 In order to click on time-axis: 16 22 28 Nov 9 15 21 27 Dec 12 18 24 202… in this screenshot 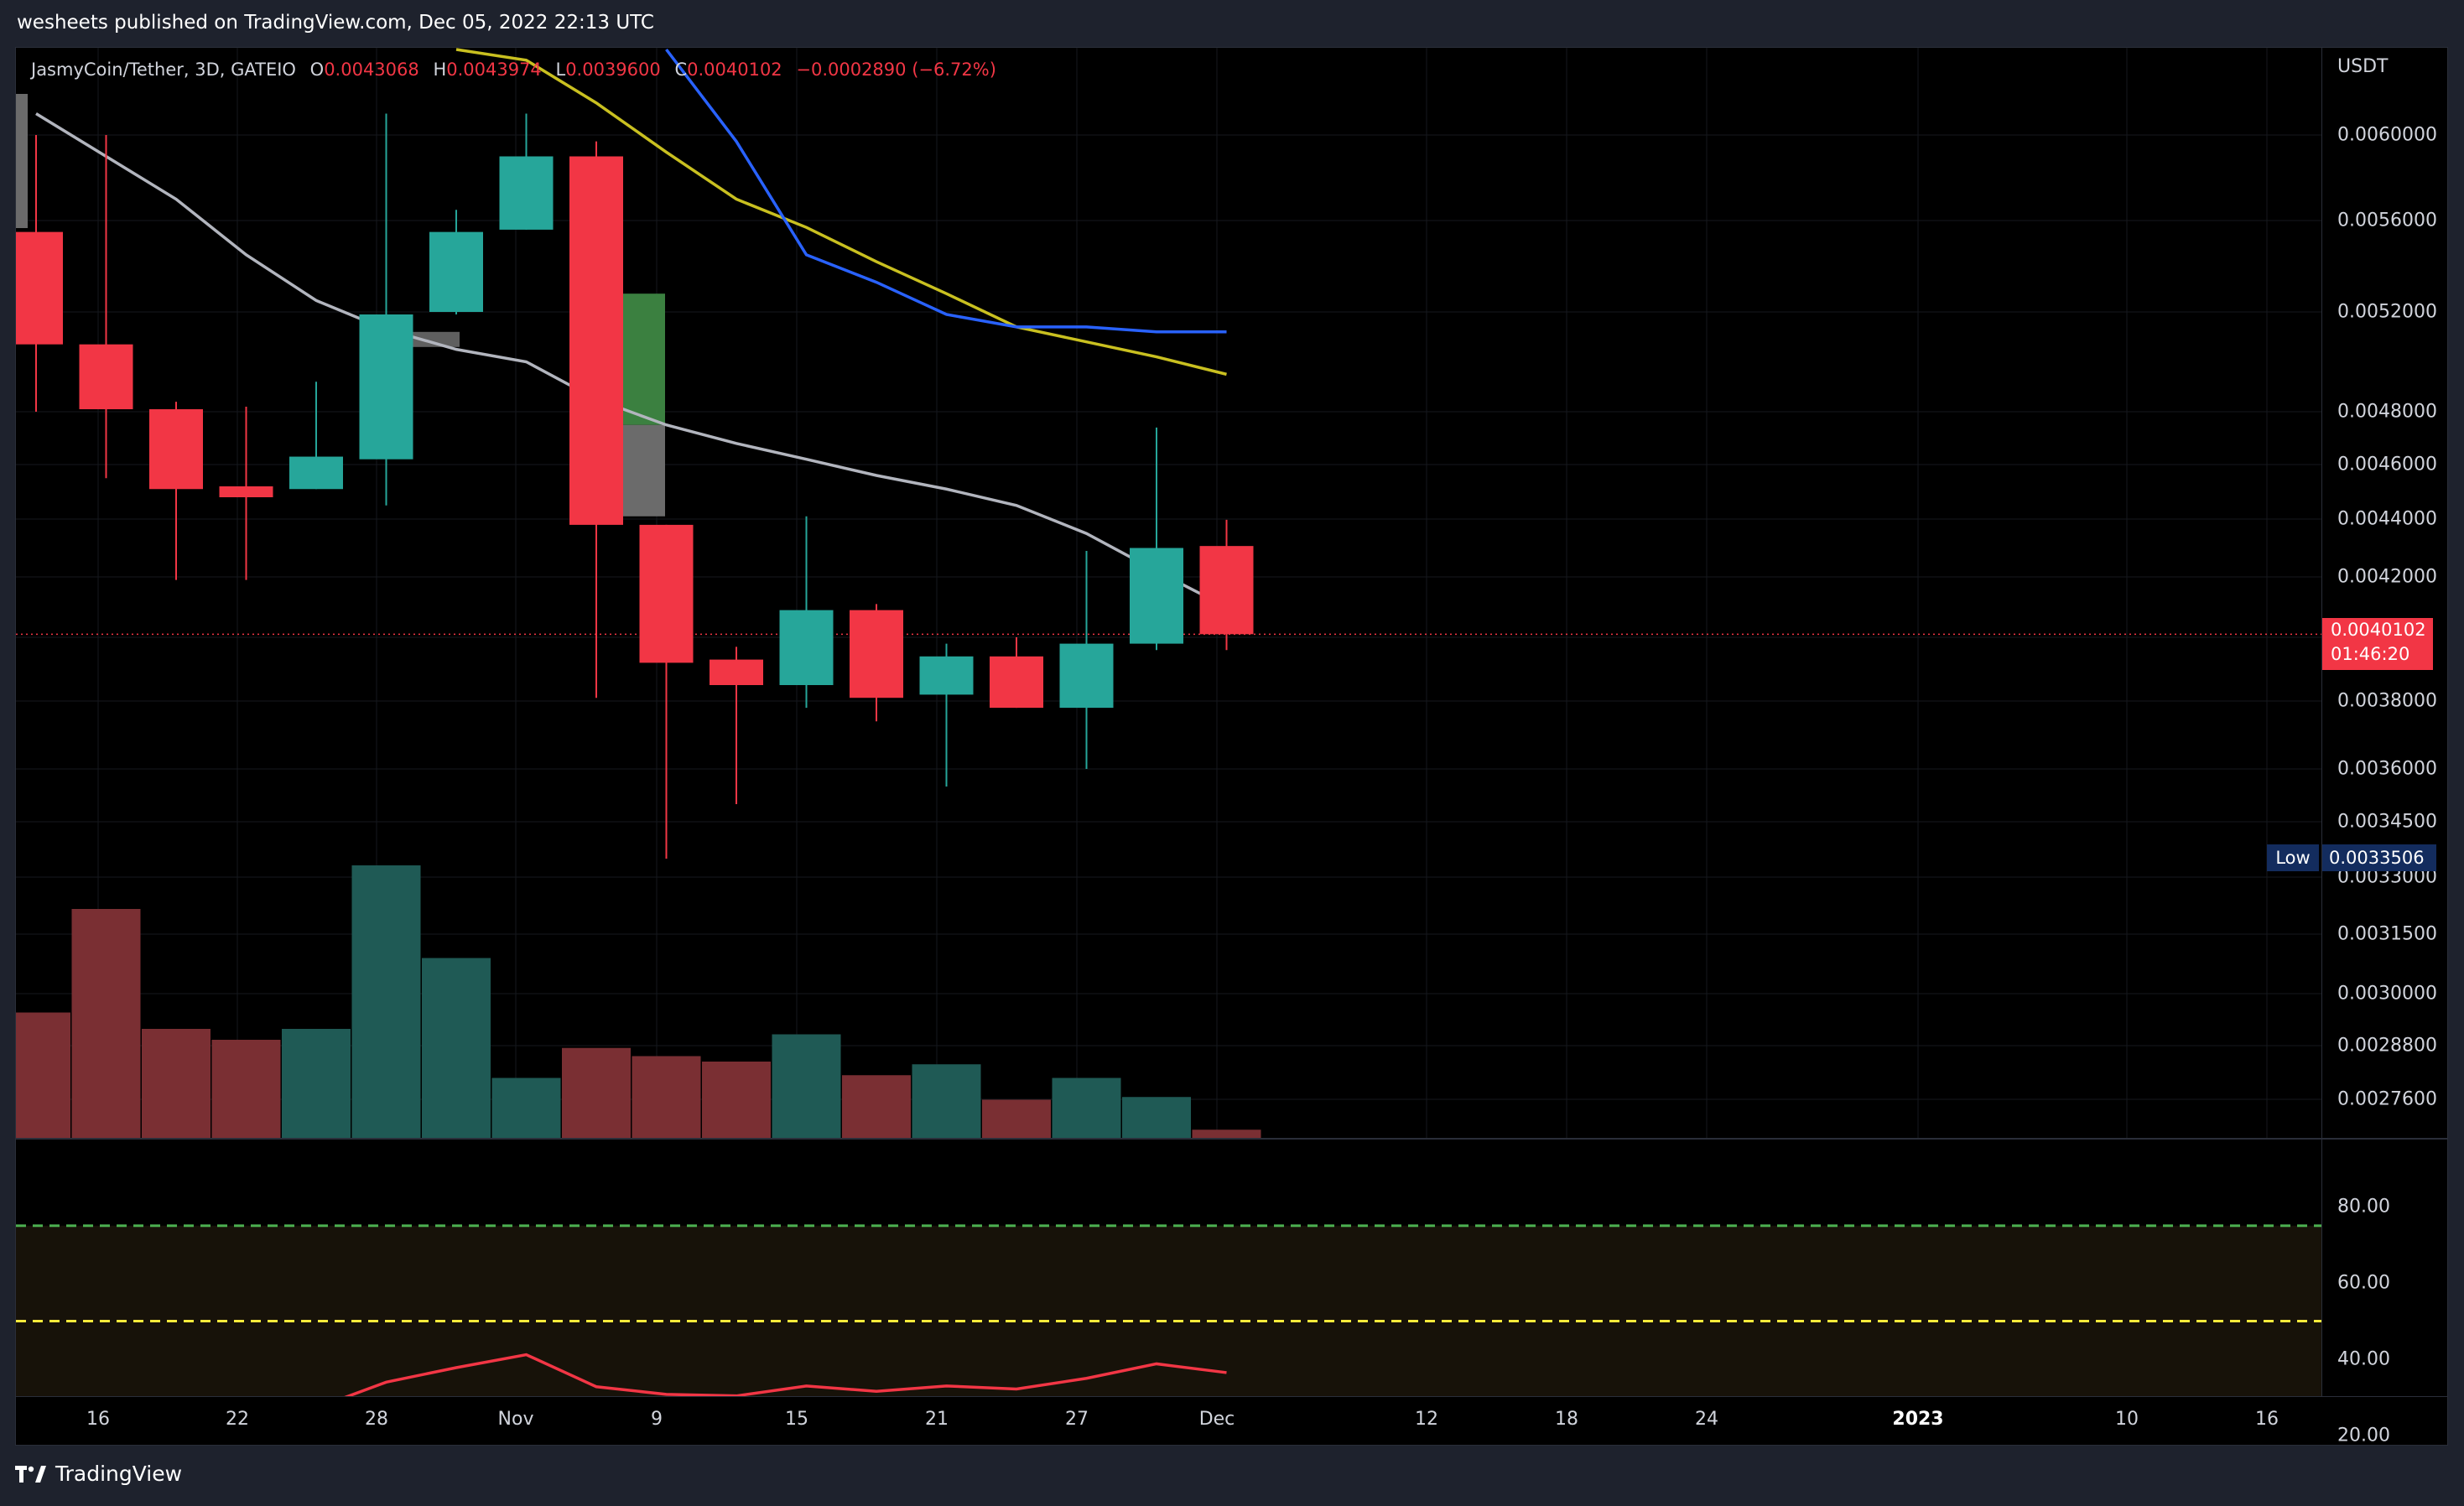, I will do `click(1231, 1421)`.